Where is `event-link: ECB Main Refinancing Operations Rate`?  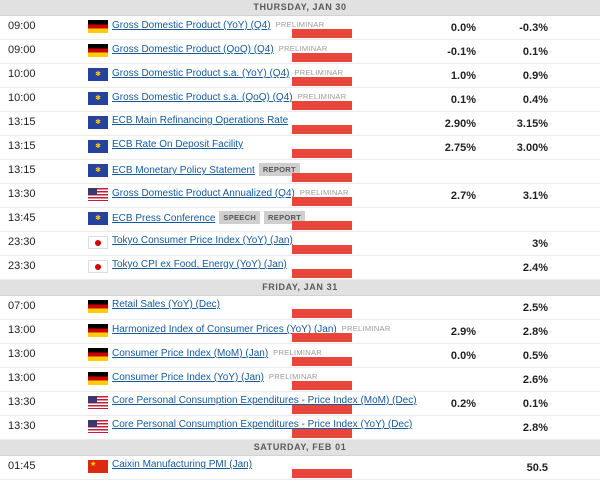 event-link: ECB Main Refinancing Operations Rate is located at coordinates (200, 120).